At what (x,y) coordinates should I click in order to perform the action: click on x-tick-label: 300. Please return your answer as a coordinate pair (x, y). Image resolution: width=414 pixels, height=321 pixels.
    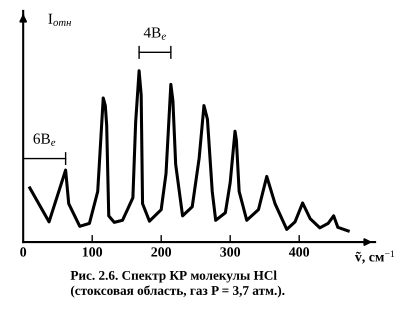
    Looking at the image, I should click on (230, 252).